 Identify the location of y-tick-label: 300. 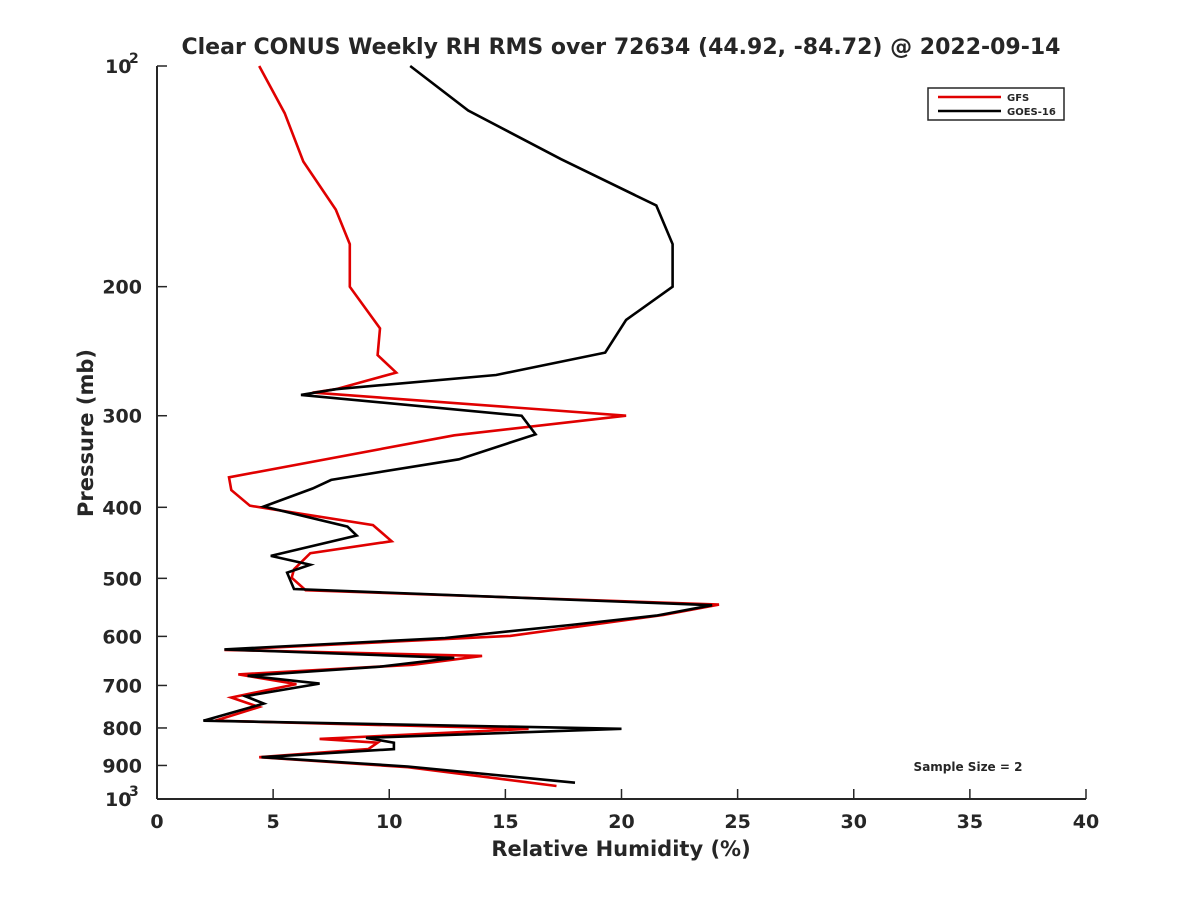
(122, 417).